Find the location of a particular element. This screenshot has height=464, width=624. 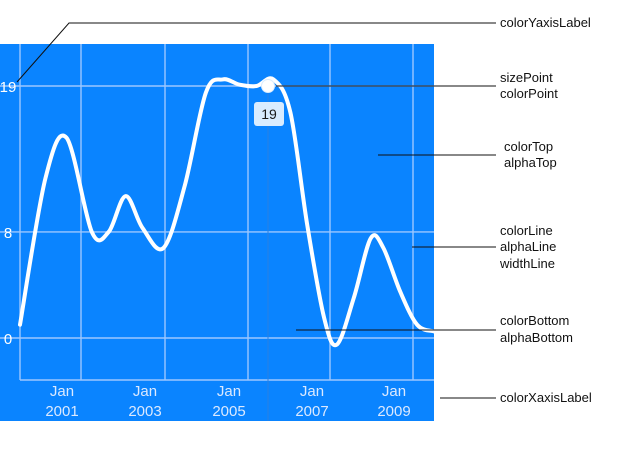

annotation-line: colorLine alphaLine widthLine is located at coordinates (529, 247).